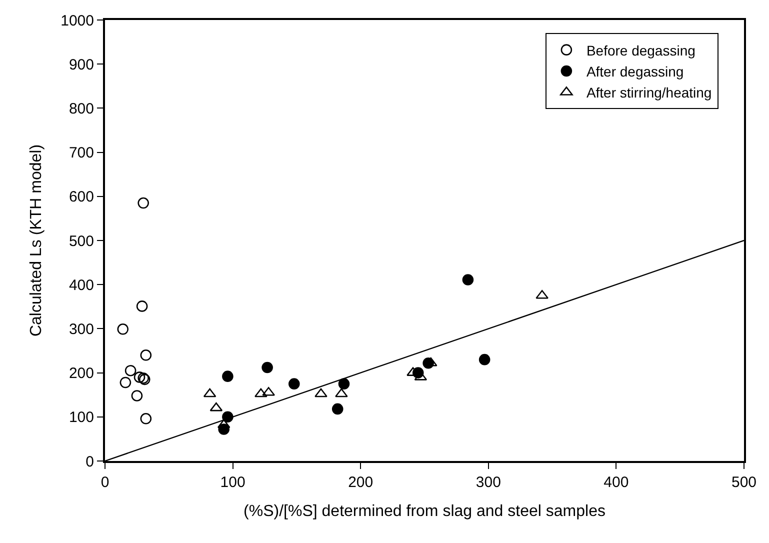 The height and width of the screenshot is (543, 769). I want to click on y-axis-title: Calculated Ls (KTH model), so click(37, 240).